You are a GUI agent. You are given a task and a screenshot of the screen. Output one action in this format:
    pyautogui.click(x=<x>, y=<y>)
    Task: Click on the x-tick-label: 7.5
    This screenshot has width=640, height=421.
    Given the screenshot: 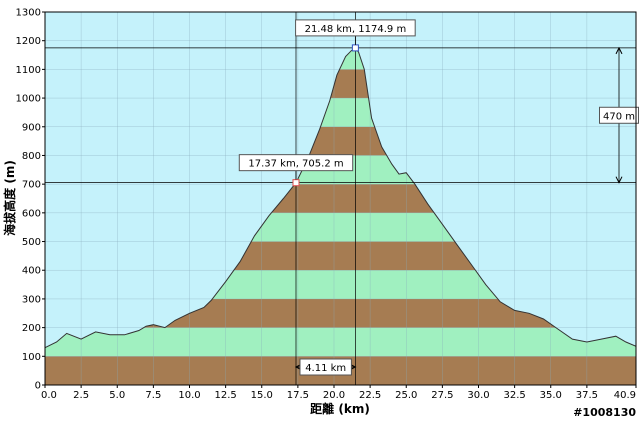 What is the action you would take?
    pyautogui.click(x=153, y=395)
    